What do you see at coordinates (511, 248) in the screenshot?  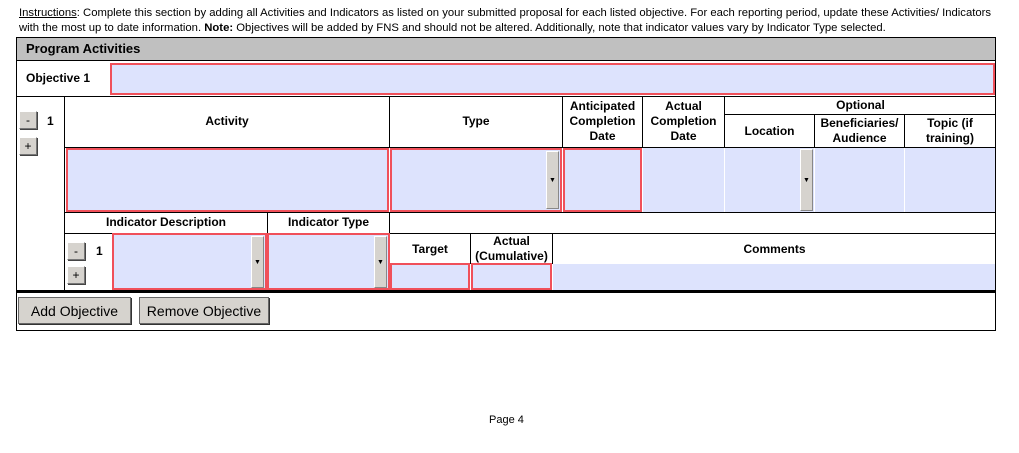 I see `header-actual-cumulative: Actual (Cumulative)` at bounding box center [511, 248].